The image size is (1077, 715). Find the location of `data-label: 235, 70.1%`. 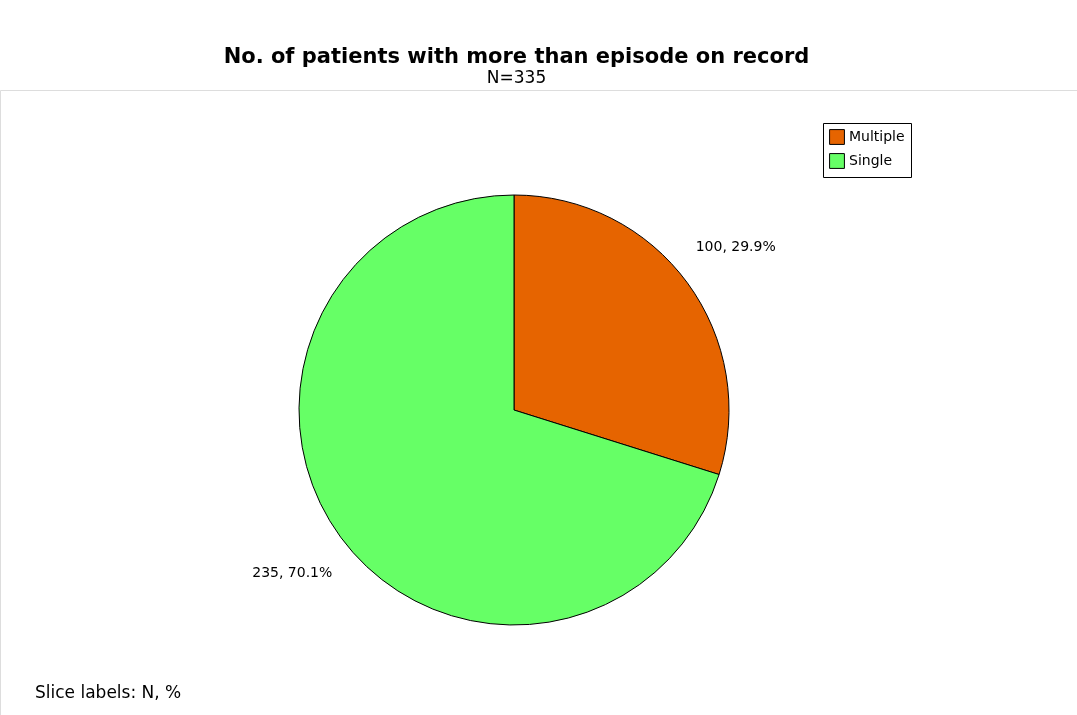

data-label: 235, 70.1% is located at coordinates (292, 571).